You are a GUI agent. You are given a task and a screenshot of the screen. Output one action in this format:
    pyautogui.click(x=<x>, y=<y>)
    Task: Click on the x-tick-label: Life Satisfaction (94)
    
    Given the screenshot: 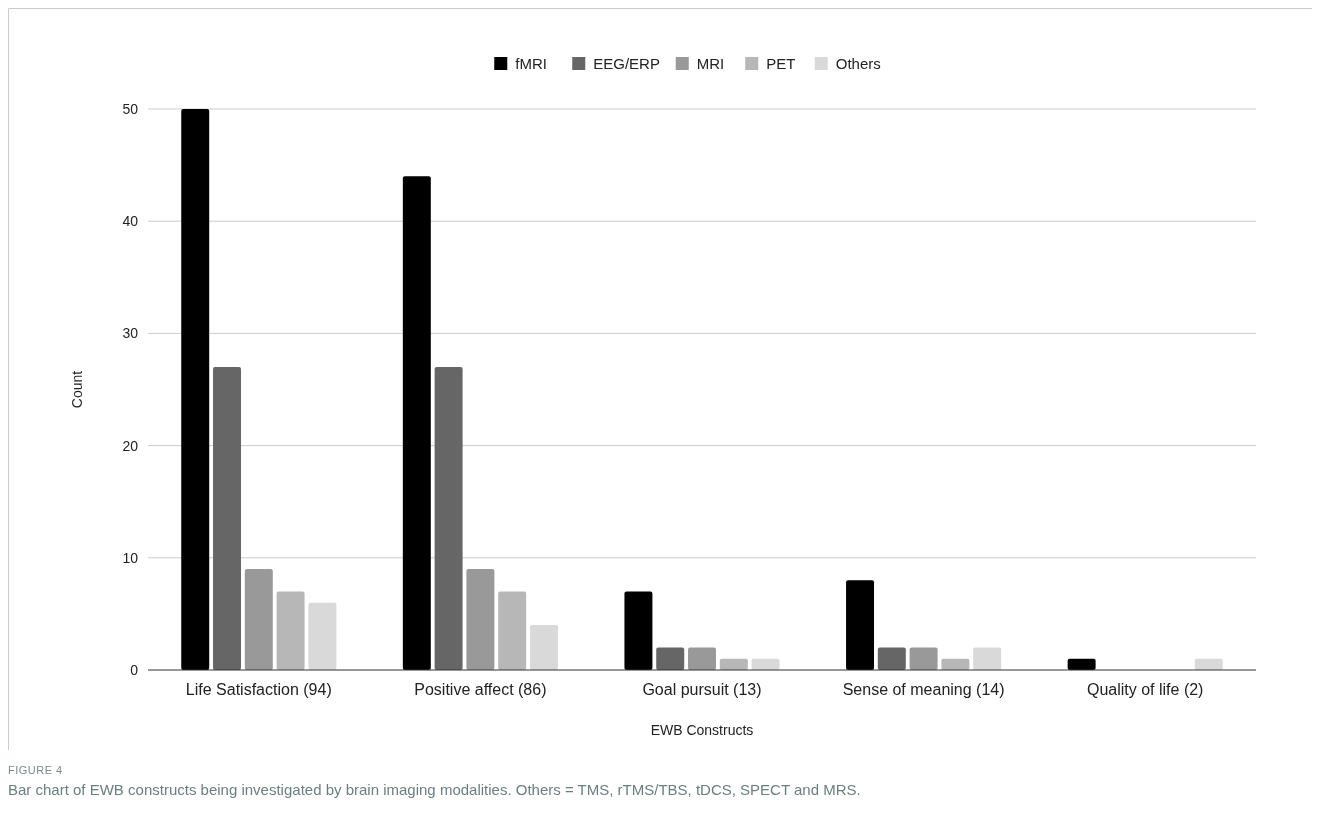 What is the action you would take?
    pyautogui.click(x=258, y=689)
    